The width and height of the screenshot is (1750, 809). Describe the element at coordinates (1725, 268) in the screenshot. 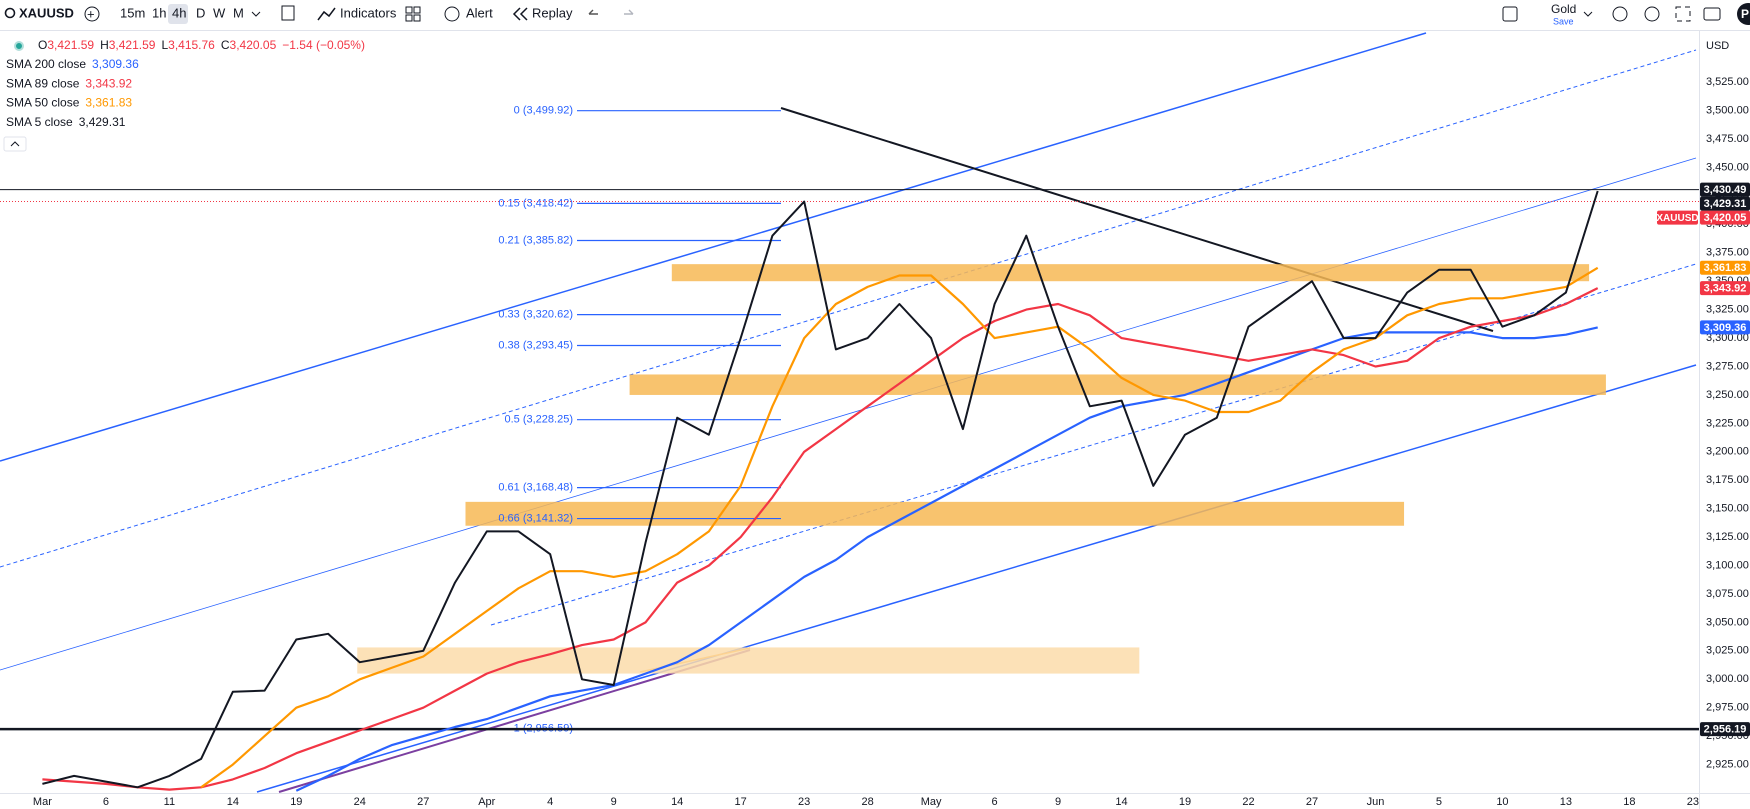

I see `price-tag-label: 3,361.83` at that location.